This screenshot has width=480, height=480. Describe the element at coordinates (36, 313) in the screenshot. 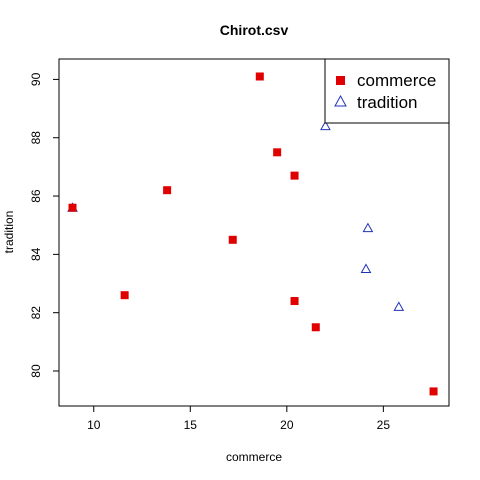

I see `y-tick-label: 82` at that location.